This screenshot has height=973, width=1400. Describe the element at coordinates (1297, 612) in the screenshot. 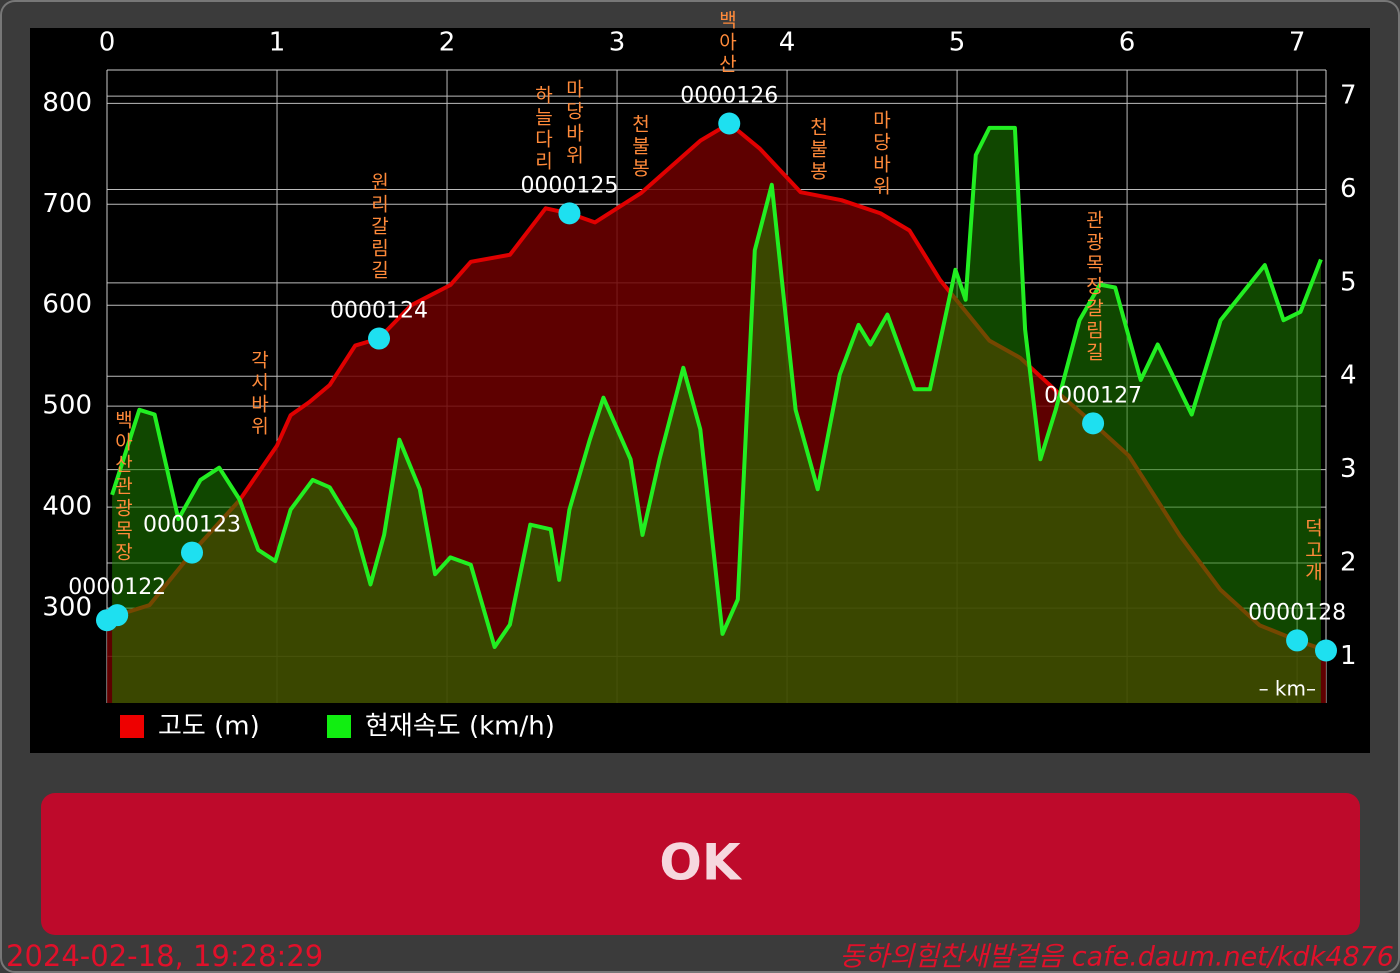

I see `waypoint-label: 0000128` at that location.